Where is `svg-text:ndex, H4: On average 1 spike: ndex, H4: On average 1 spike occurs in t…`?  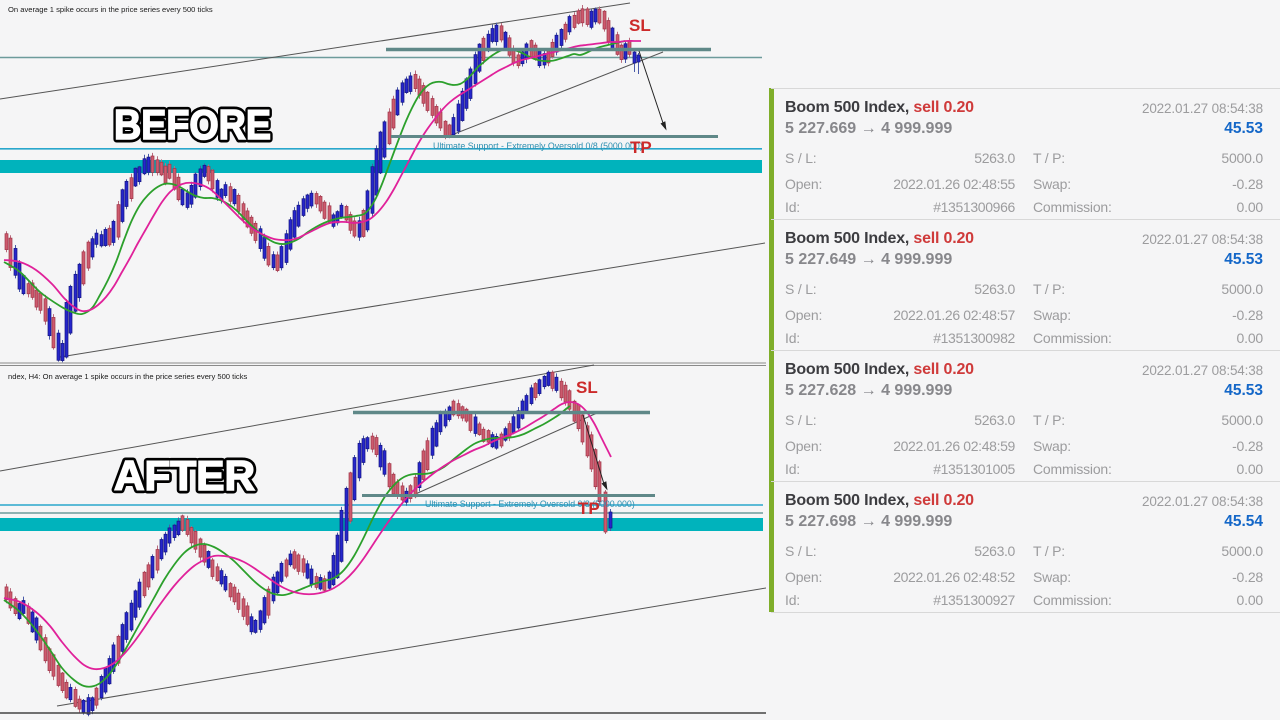
svg-text:ndex, H4: On average 1 spike: ndex, H4: On average 1 spike occurs in t… is located at coordinates (128, 376).